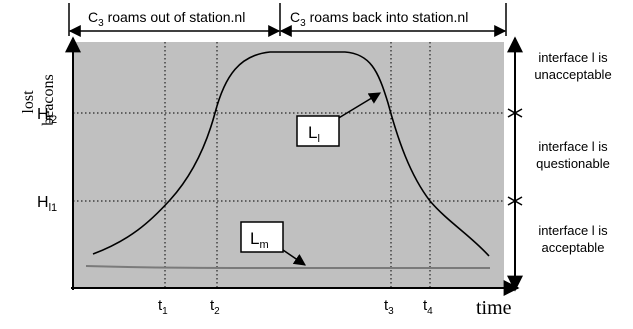 The width and height of the screenshot is (633, 329). What do you see at coordinates (166, 19) in the screenshot?
I see `roam-out-label: C3 roams out of station.nl` at bounding box center [166, 19].